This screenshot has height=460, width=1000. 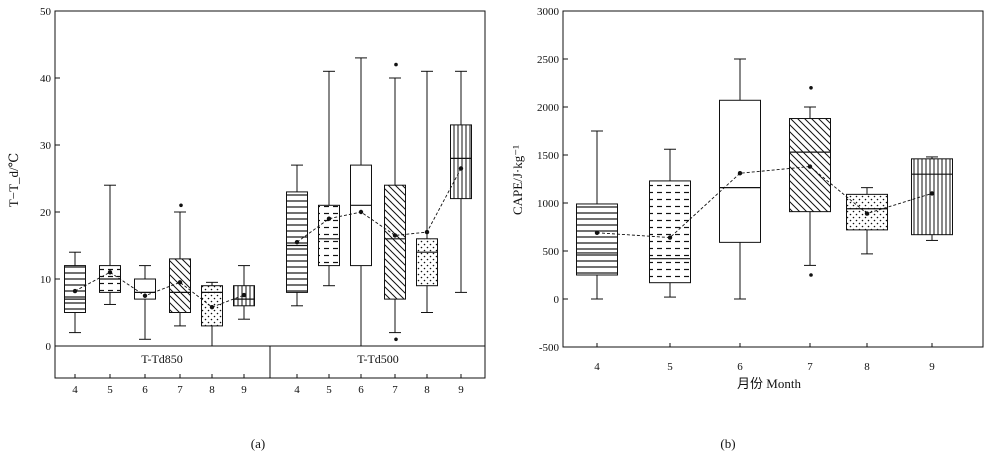 What do you see at coordinates (549, 348) in the screenshot?
I see `y-tick-label: -500` at bounding box center [549, 348].